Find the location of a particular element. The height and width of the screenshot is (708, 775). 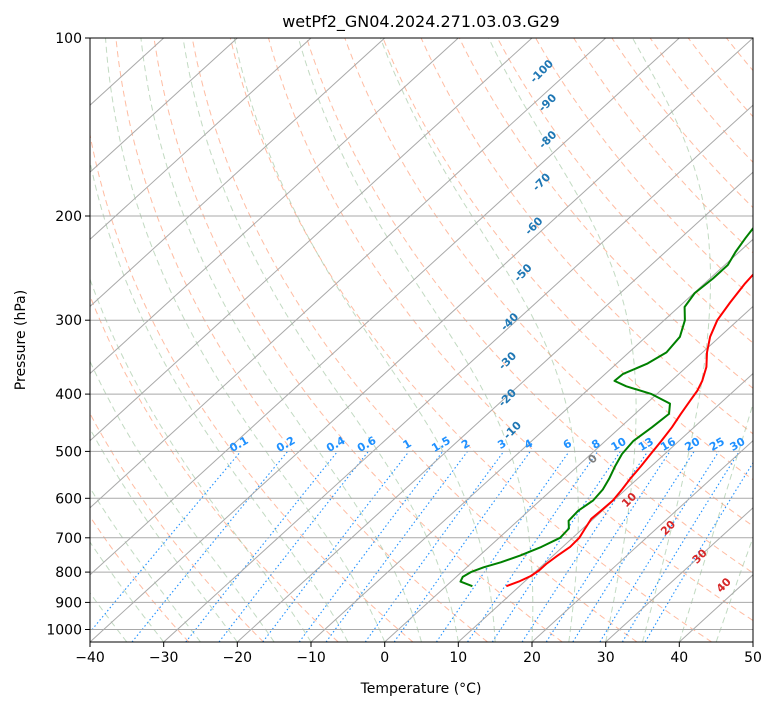

x-tick-label: 40 is located at coordinates (679, 658).